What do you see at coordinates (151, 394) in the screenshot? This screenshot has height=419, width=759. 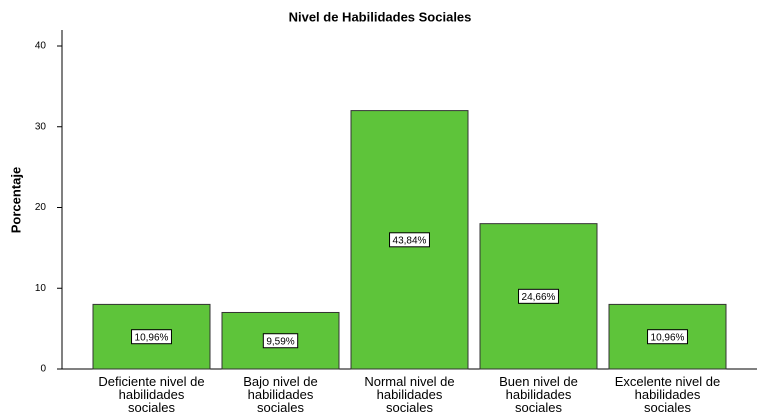 I see `x-tick-label: Deficiente nivel de habilidades sociales` at bounding box center [151, 394].